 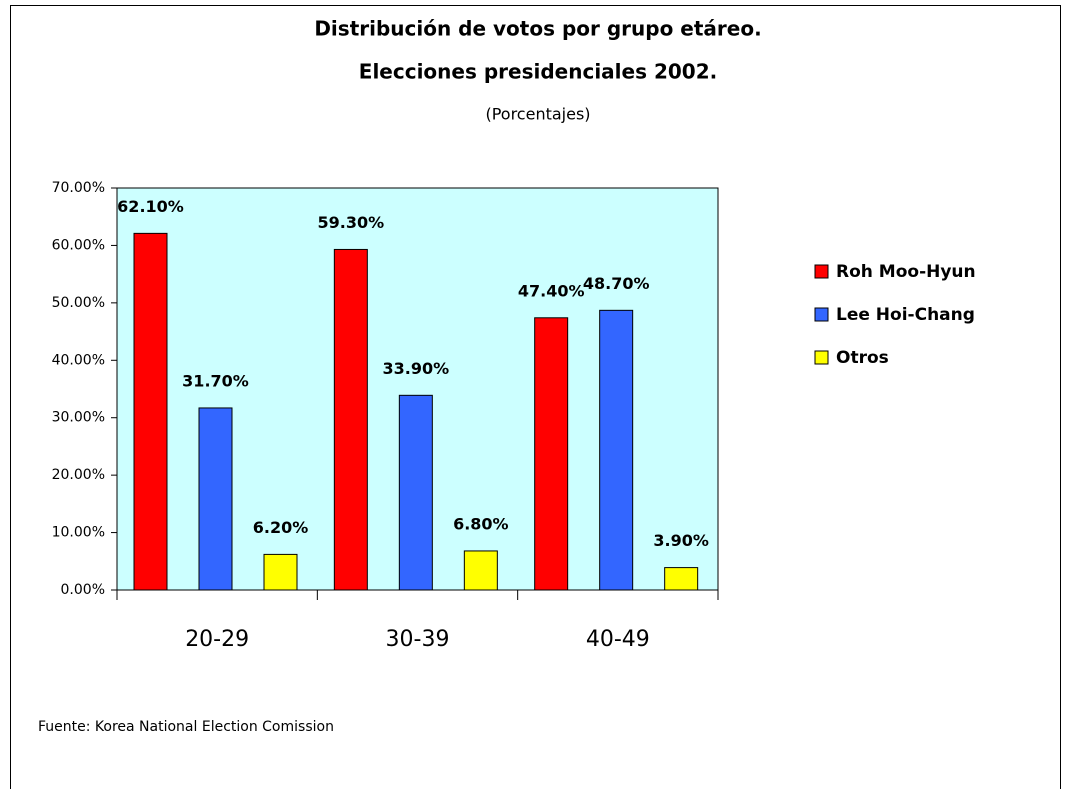 I want to click on x-tick-label: 20-29, so click(x=217, y=639).